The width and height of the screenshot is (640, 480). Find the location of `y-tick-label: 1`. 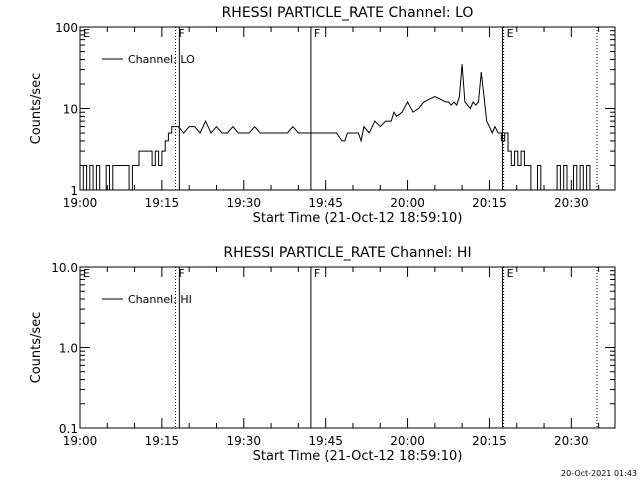

y-tick-label: 1 is located at coordinates (74, 191).